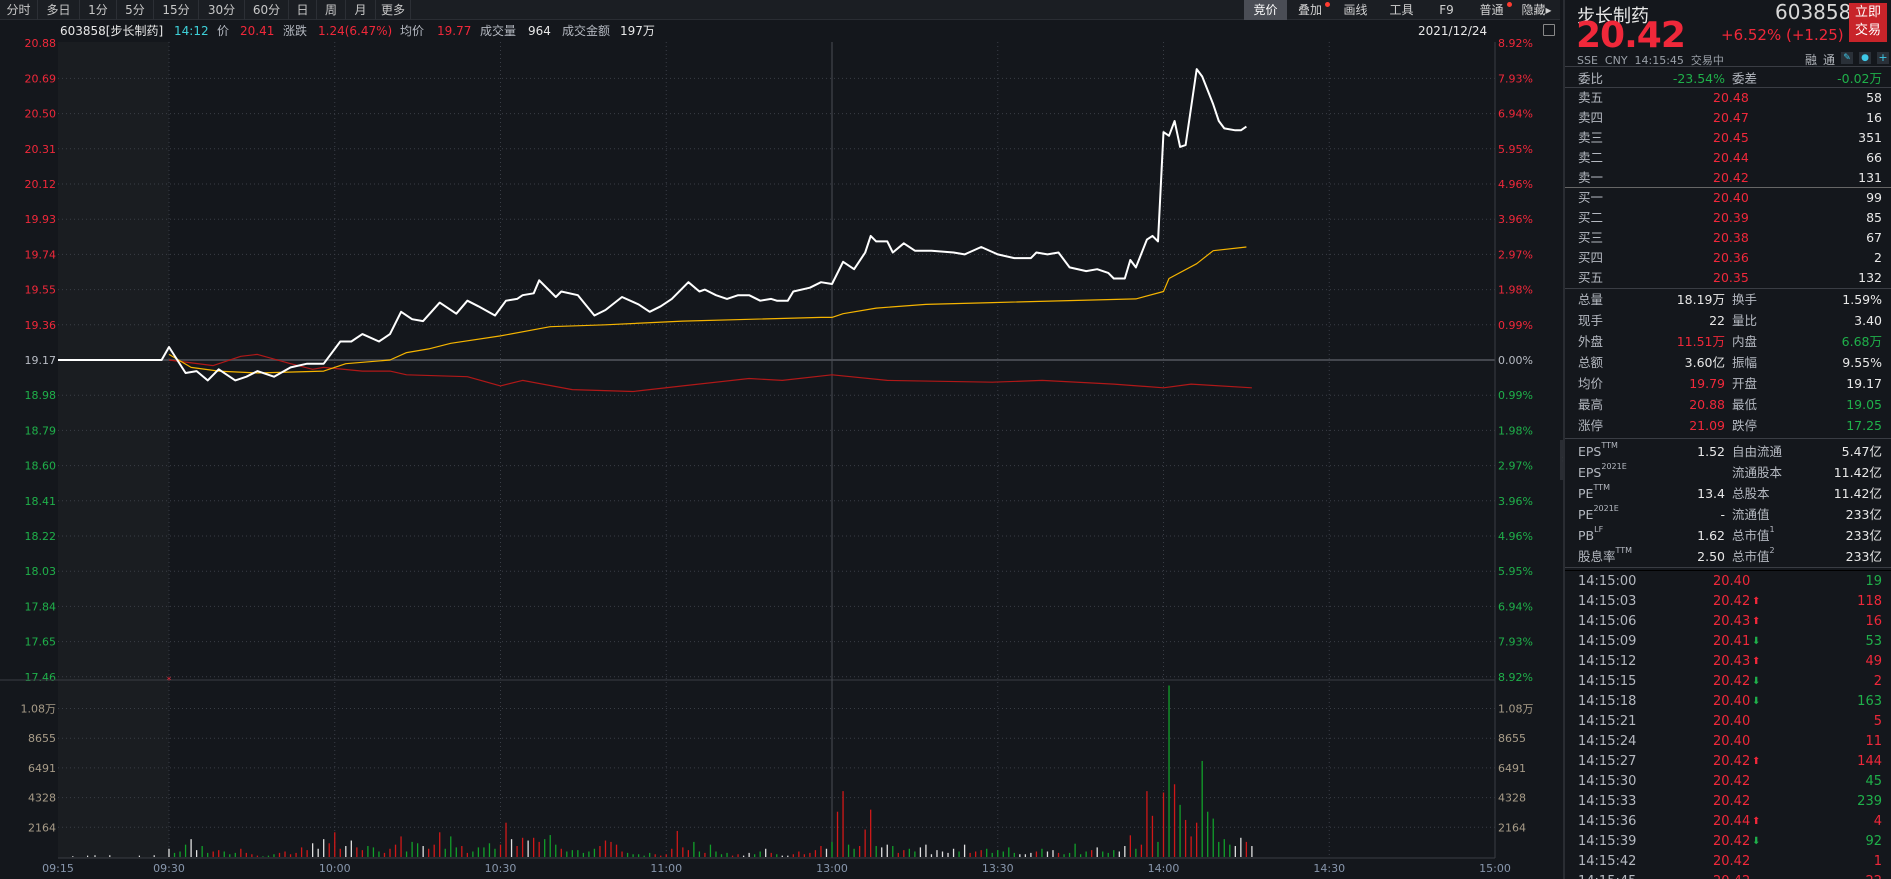 The image size is (1891, 879). What do you see at coordinates (1745, 425) in the screenshot?
I see `stat-label: 跌停` at bounding box center [1745, 425].